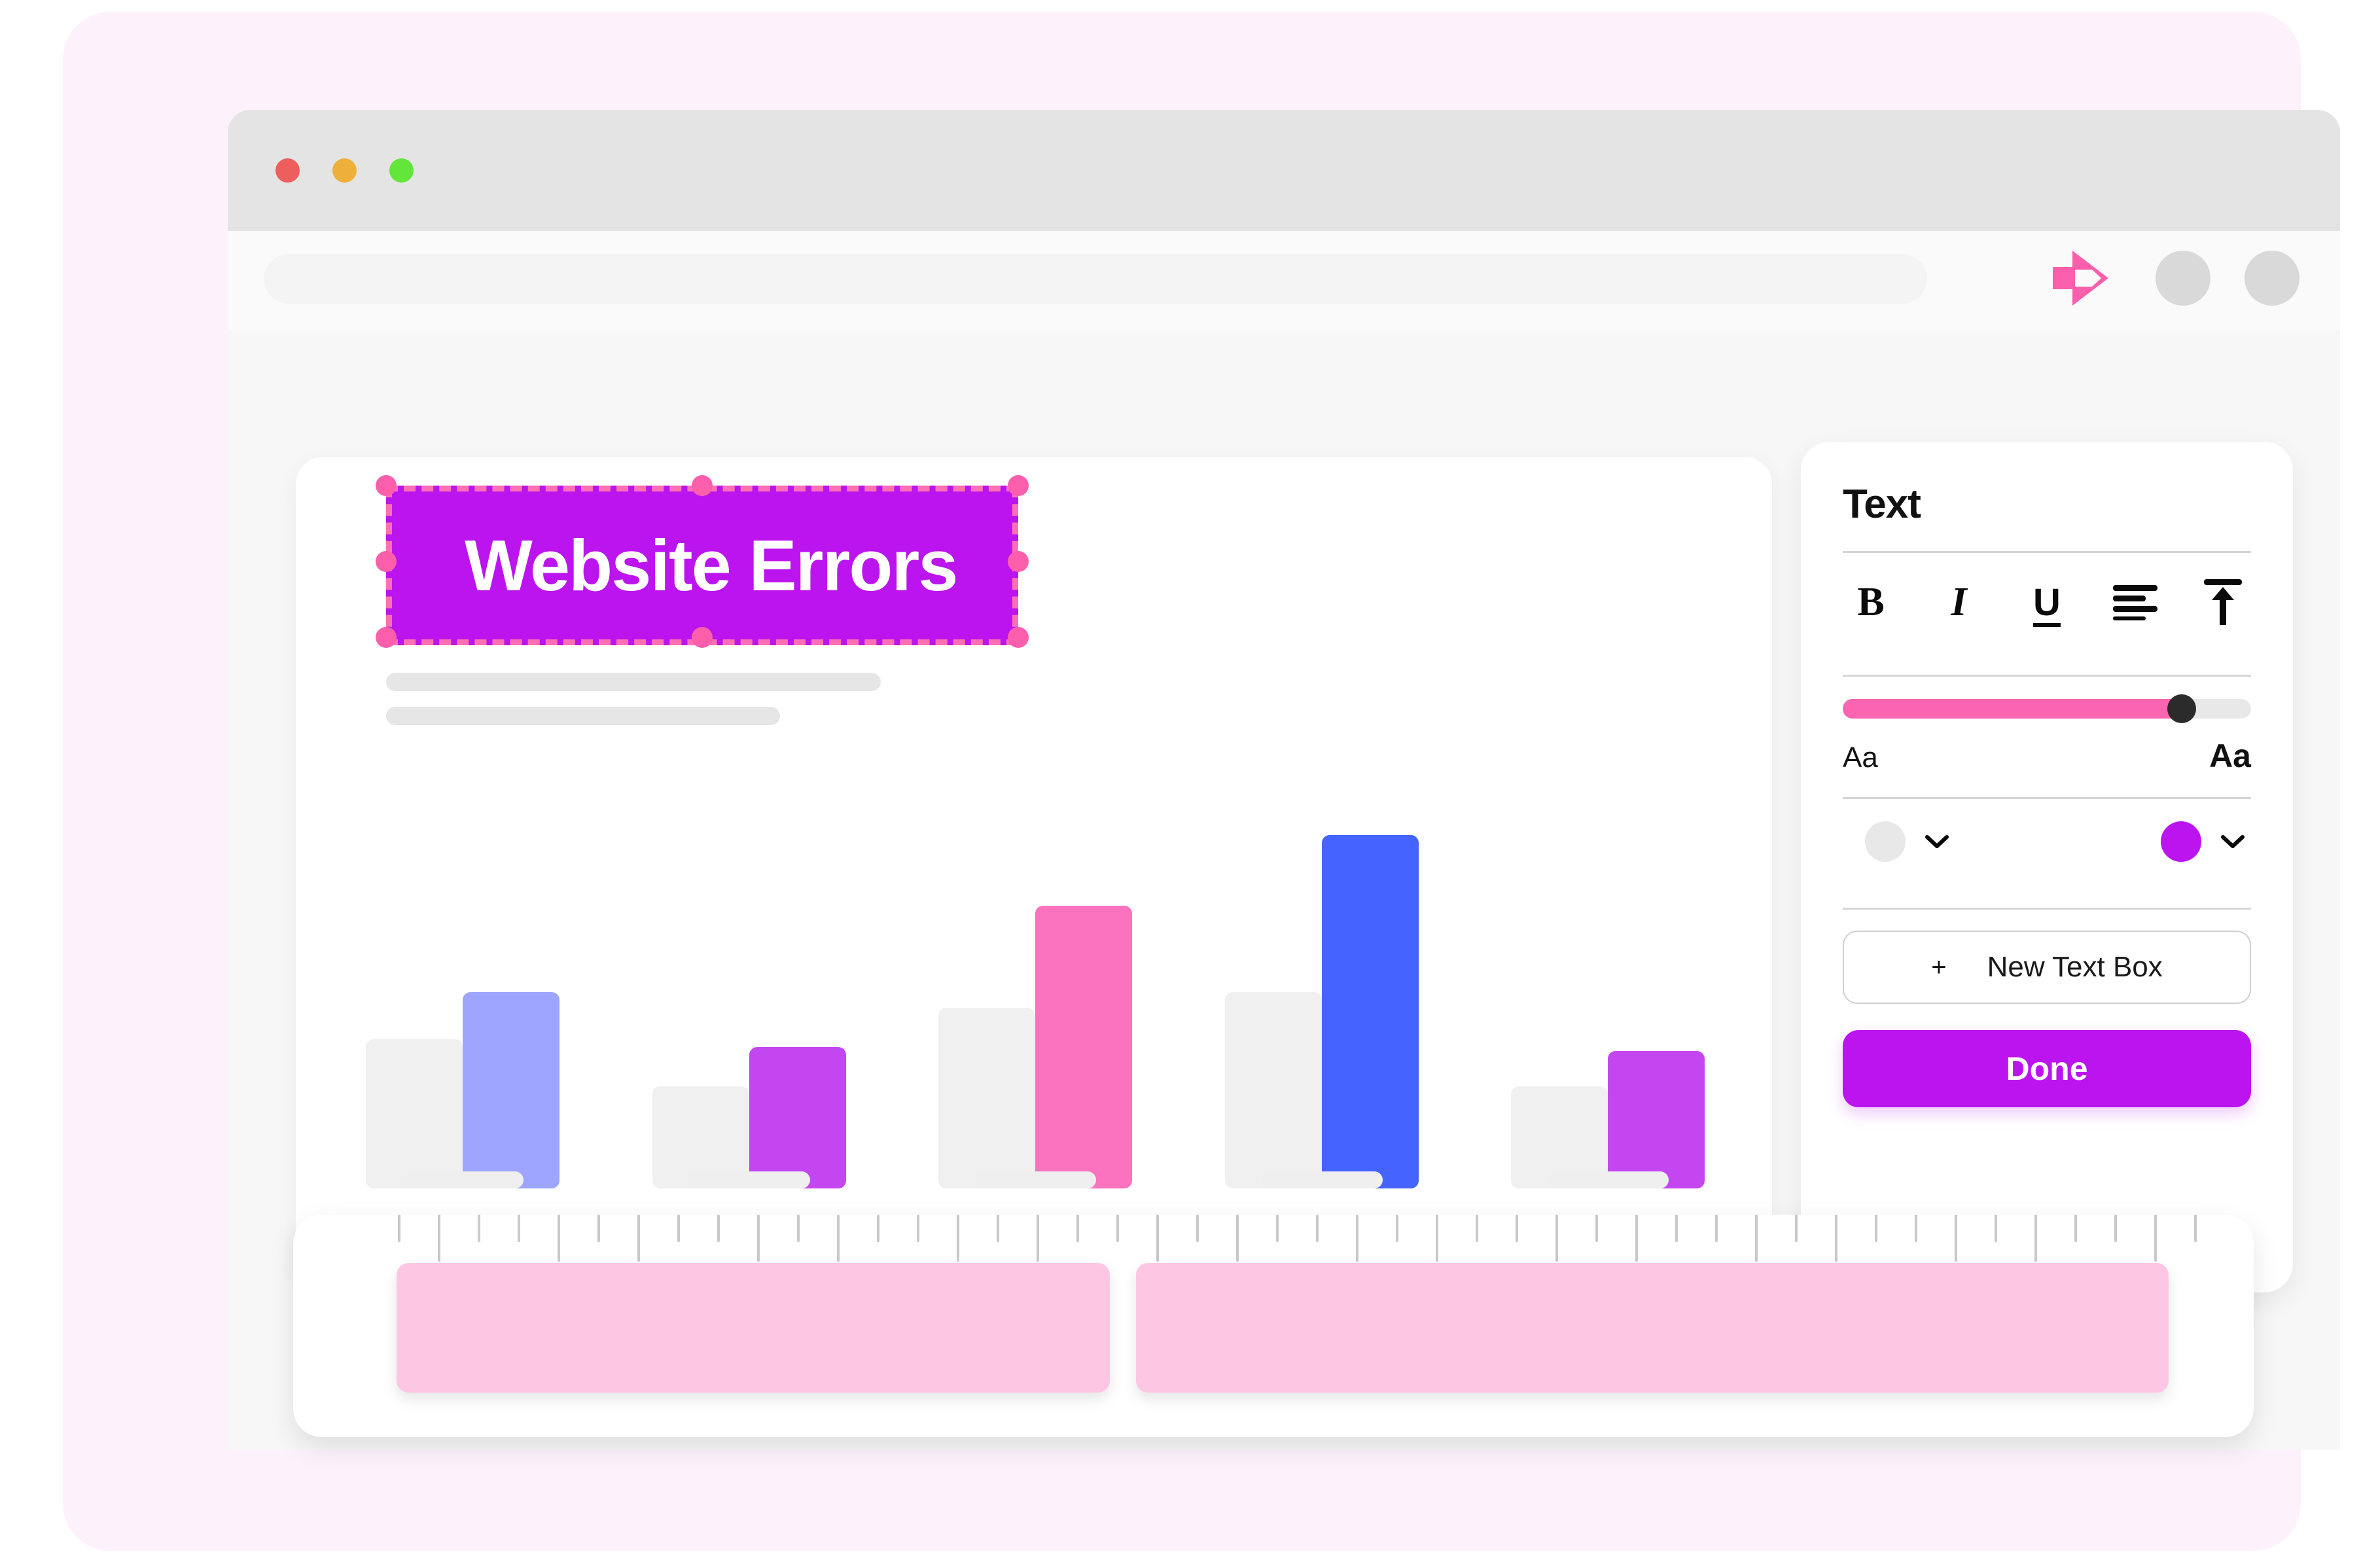  I want to click on font-size-min-label: Aa, so click(1861, 758).